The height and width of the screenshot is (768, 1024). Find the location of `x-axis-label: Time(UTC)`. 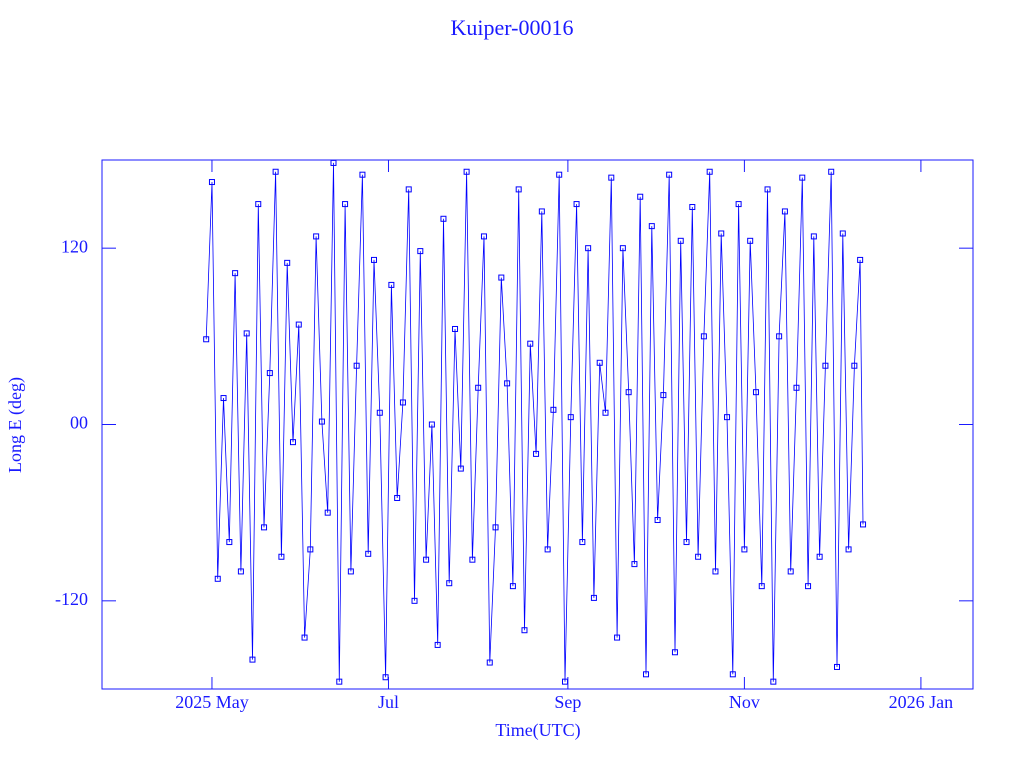

x-axis-label: Time(UTC) is located at coordinates (537, 730).